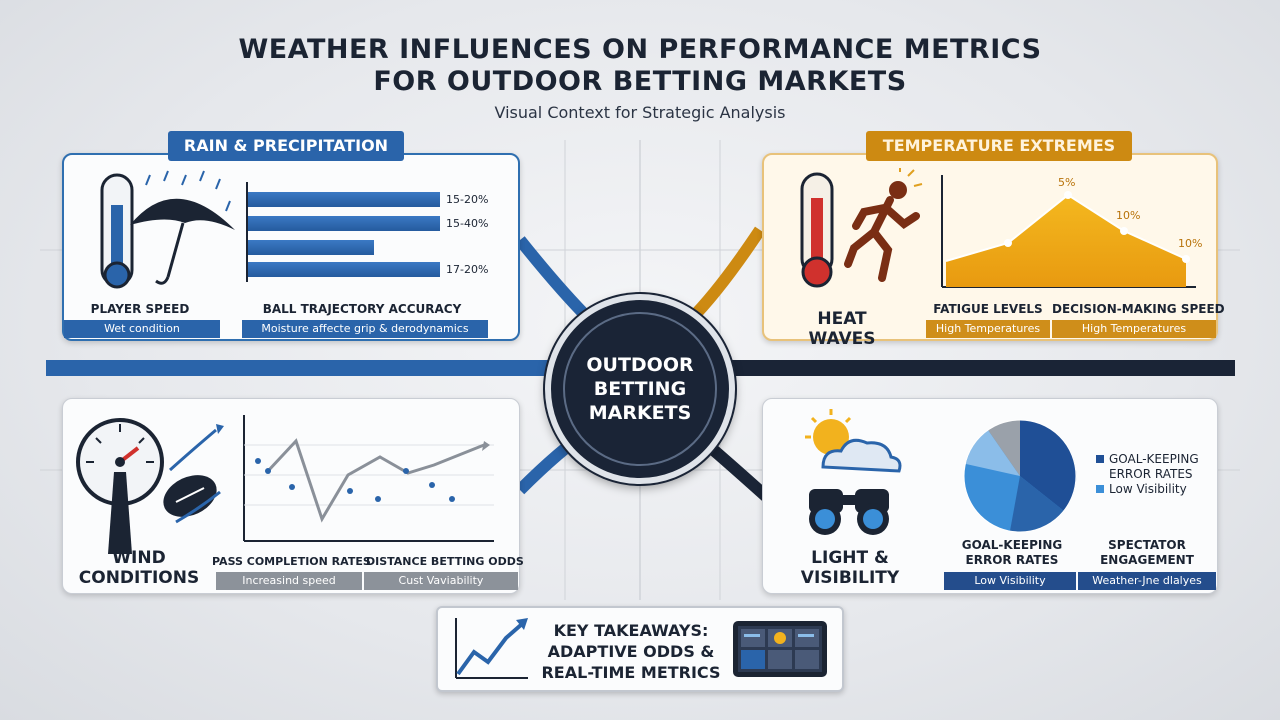 This screenshot has width=1280, height=720. I want to click on temperature-label-fatigue: FATIGUE LEVELS, so click(988, 309).